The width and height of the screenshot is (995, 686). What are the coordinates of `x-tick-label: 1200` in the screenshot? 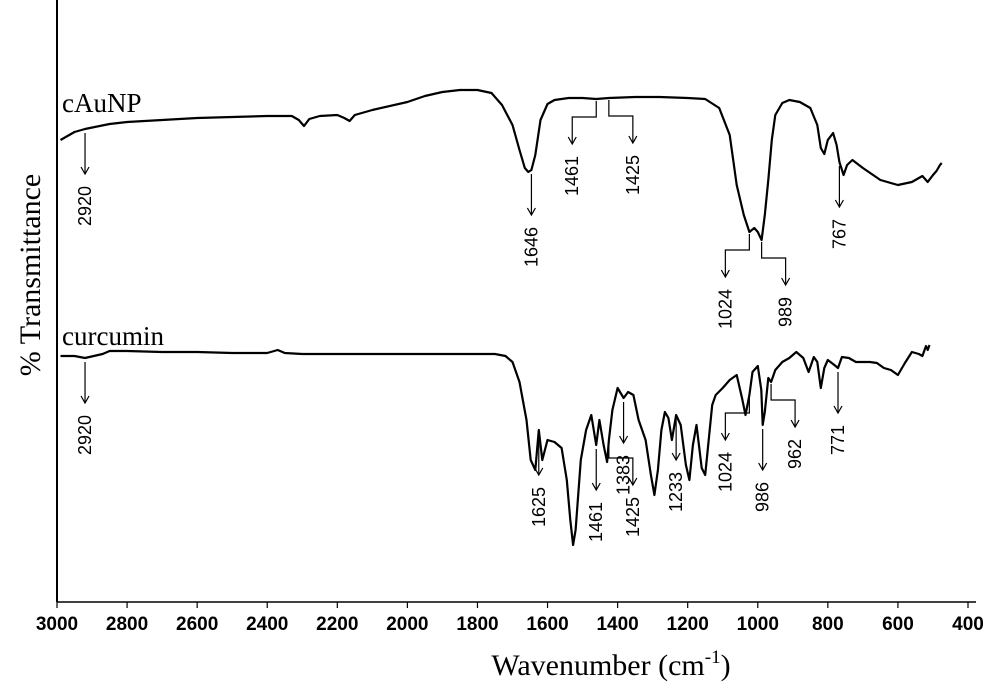 It's located at (688, 624).